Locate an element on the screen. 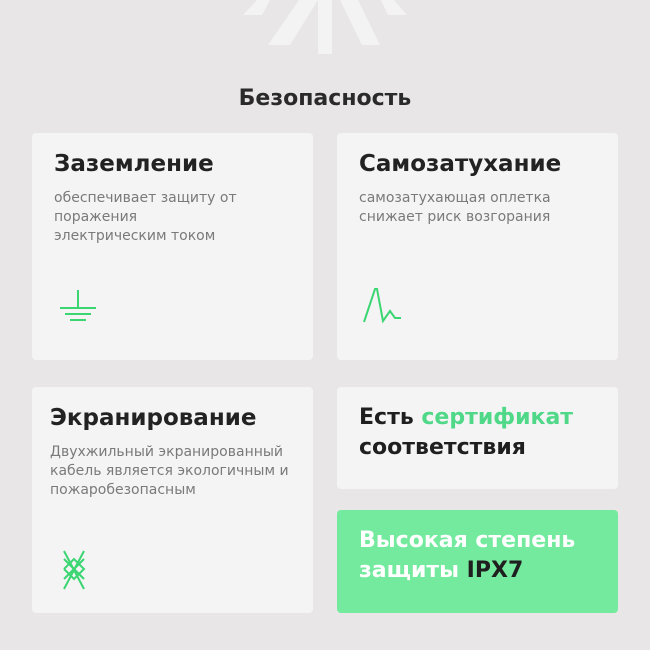 The width and height of the screenshot is (650, 650). card-title: Заземление is located at coordinates (134, 164).